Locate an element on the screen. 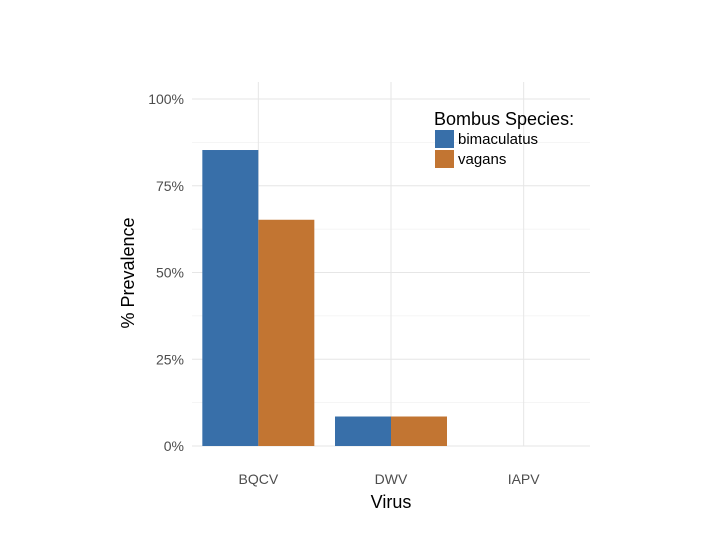 The height and width of the screenshot is (540, 720). x-tick-label: IAPV is located at coordinates (524, 479).